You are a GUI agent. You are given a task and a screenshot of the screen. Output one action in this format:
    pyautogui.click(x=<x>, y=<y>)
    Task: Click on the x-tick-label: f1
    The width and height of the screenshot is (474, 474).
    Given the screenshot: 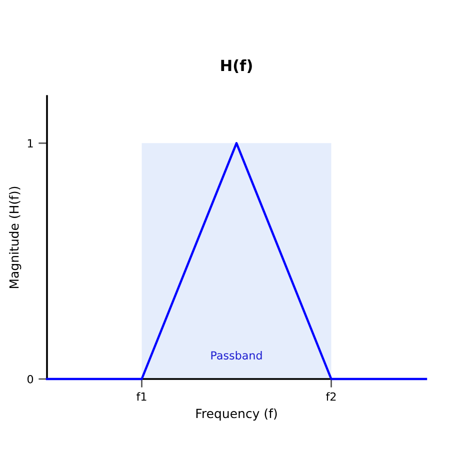 What is the action you would take?
    pyautogui.click(x=141, y=396)
    